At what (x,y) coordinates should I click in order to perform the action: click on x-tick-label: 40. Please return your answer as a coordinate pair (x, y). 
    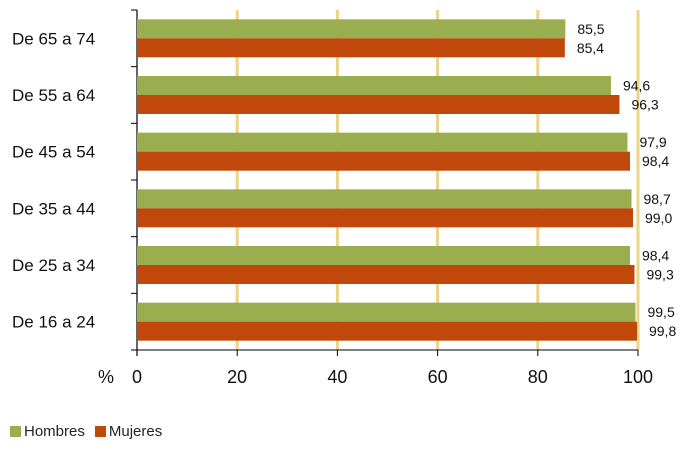
    Looking at the image, I should click on (337, 377).